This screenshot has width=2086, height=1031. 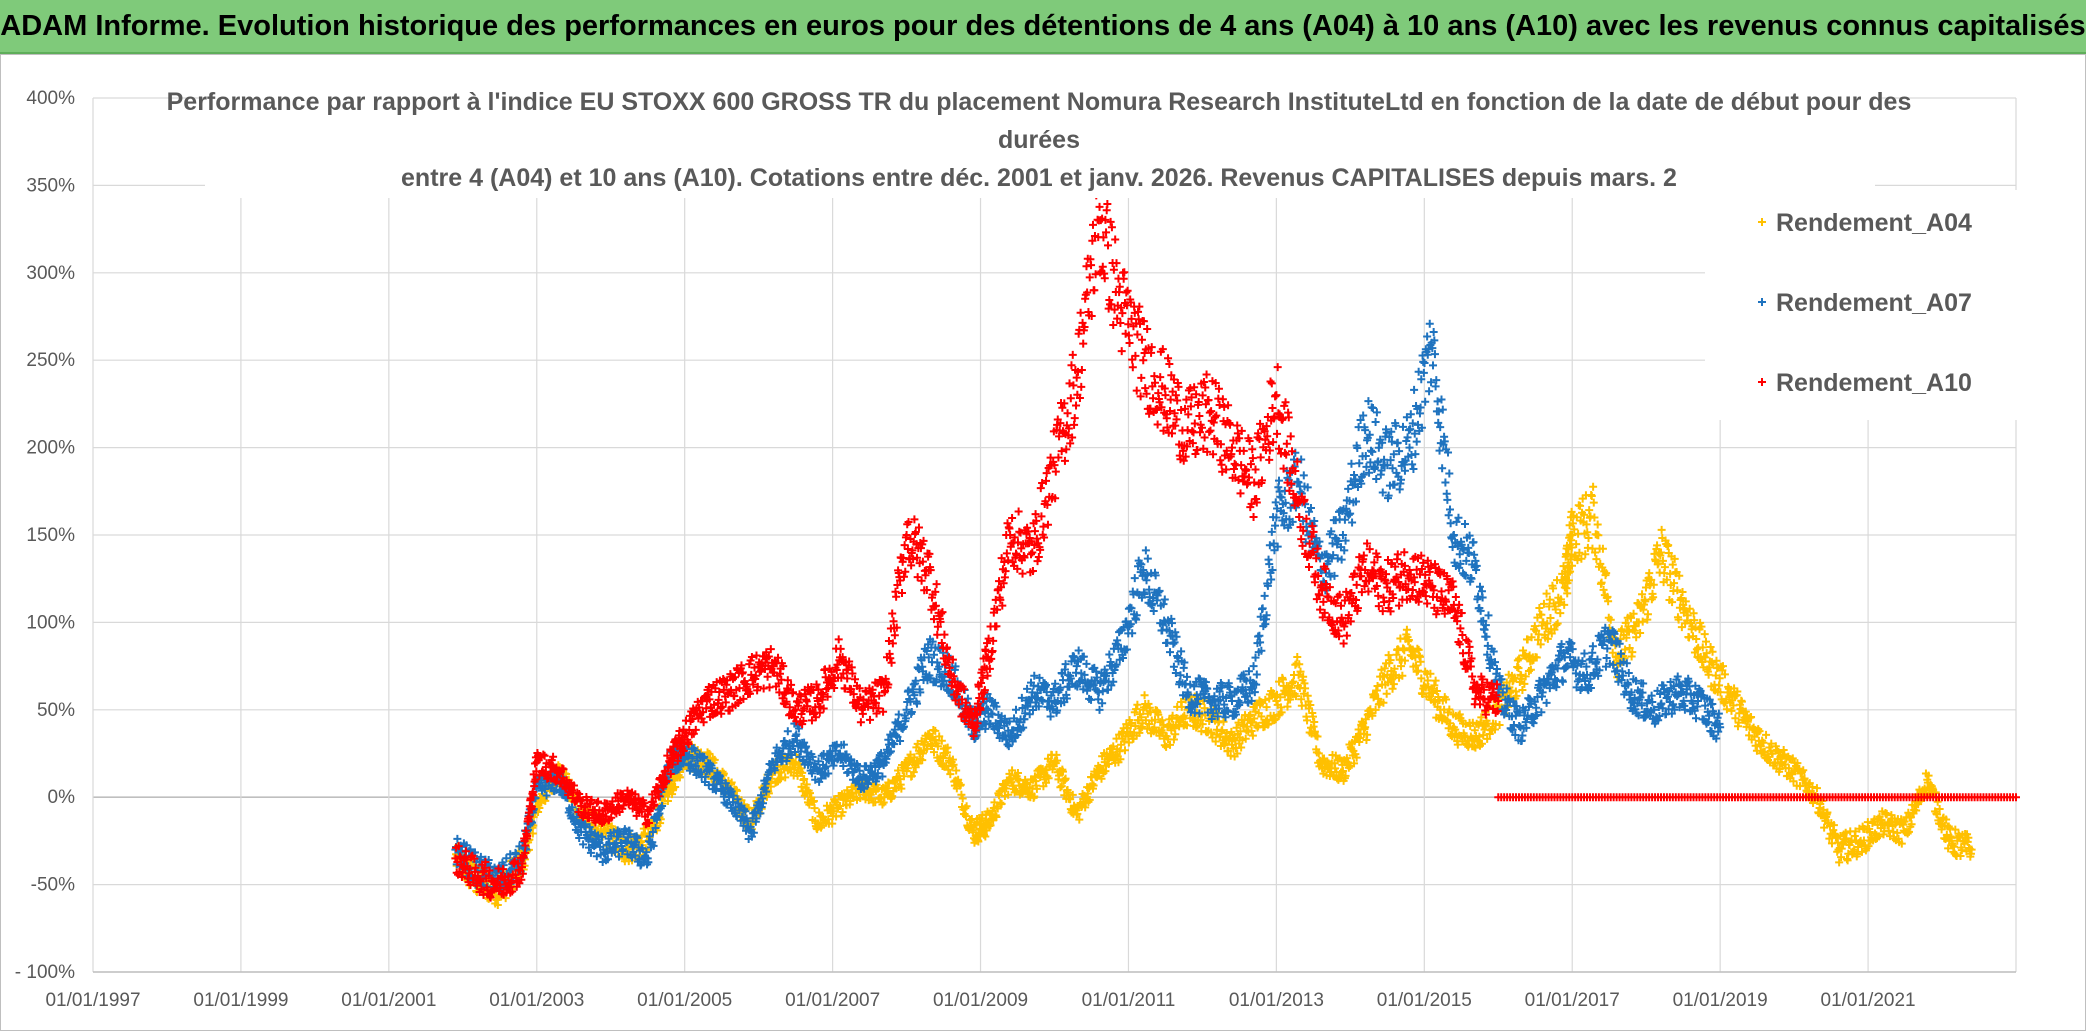 What do you see at coordinates (1720, 1000) in the screenshot?
I see `x-tick-label: 01/01/2019` at bounding box center [1720, 1000].